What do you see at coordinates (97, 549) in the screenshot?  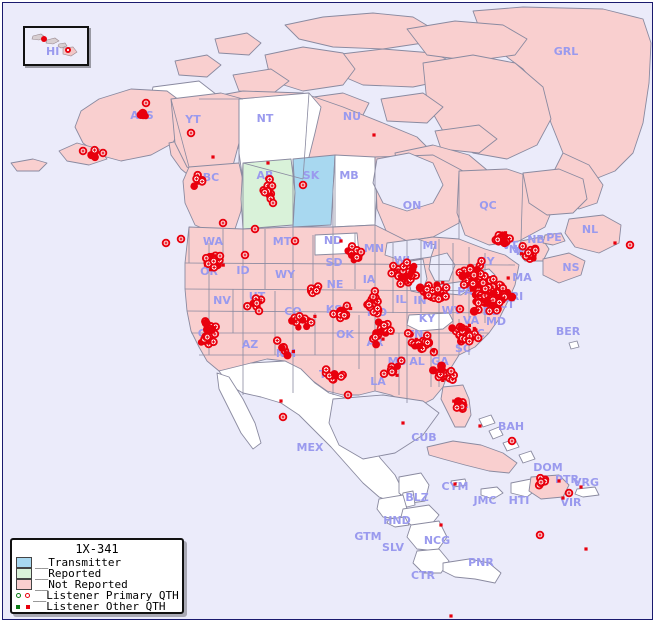 I see `legend-title: 1X-341` at bounding box center [97, 549].